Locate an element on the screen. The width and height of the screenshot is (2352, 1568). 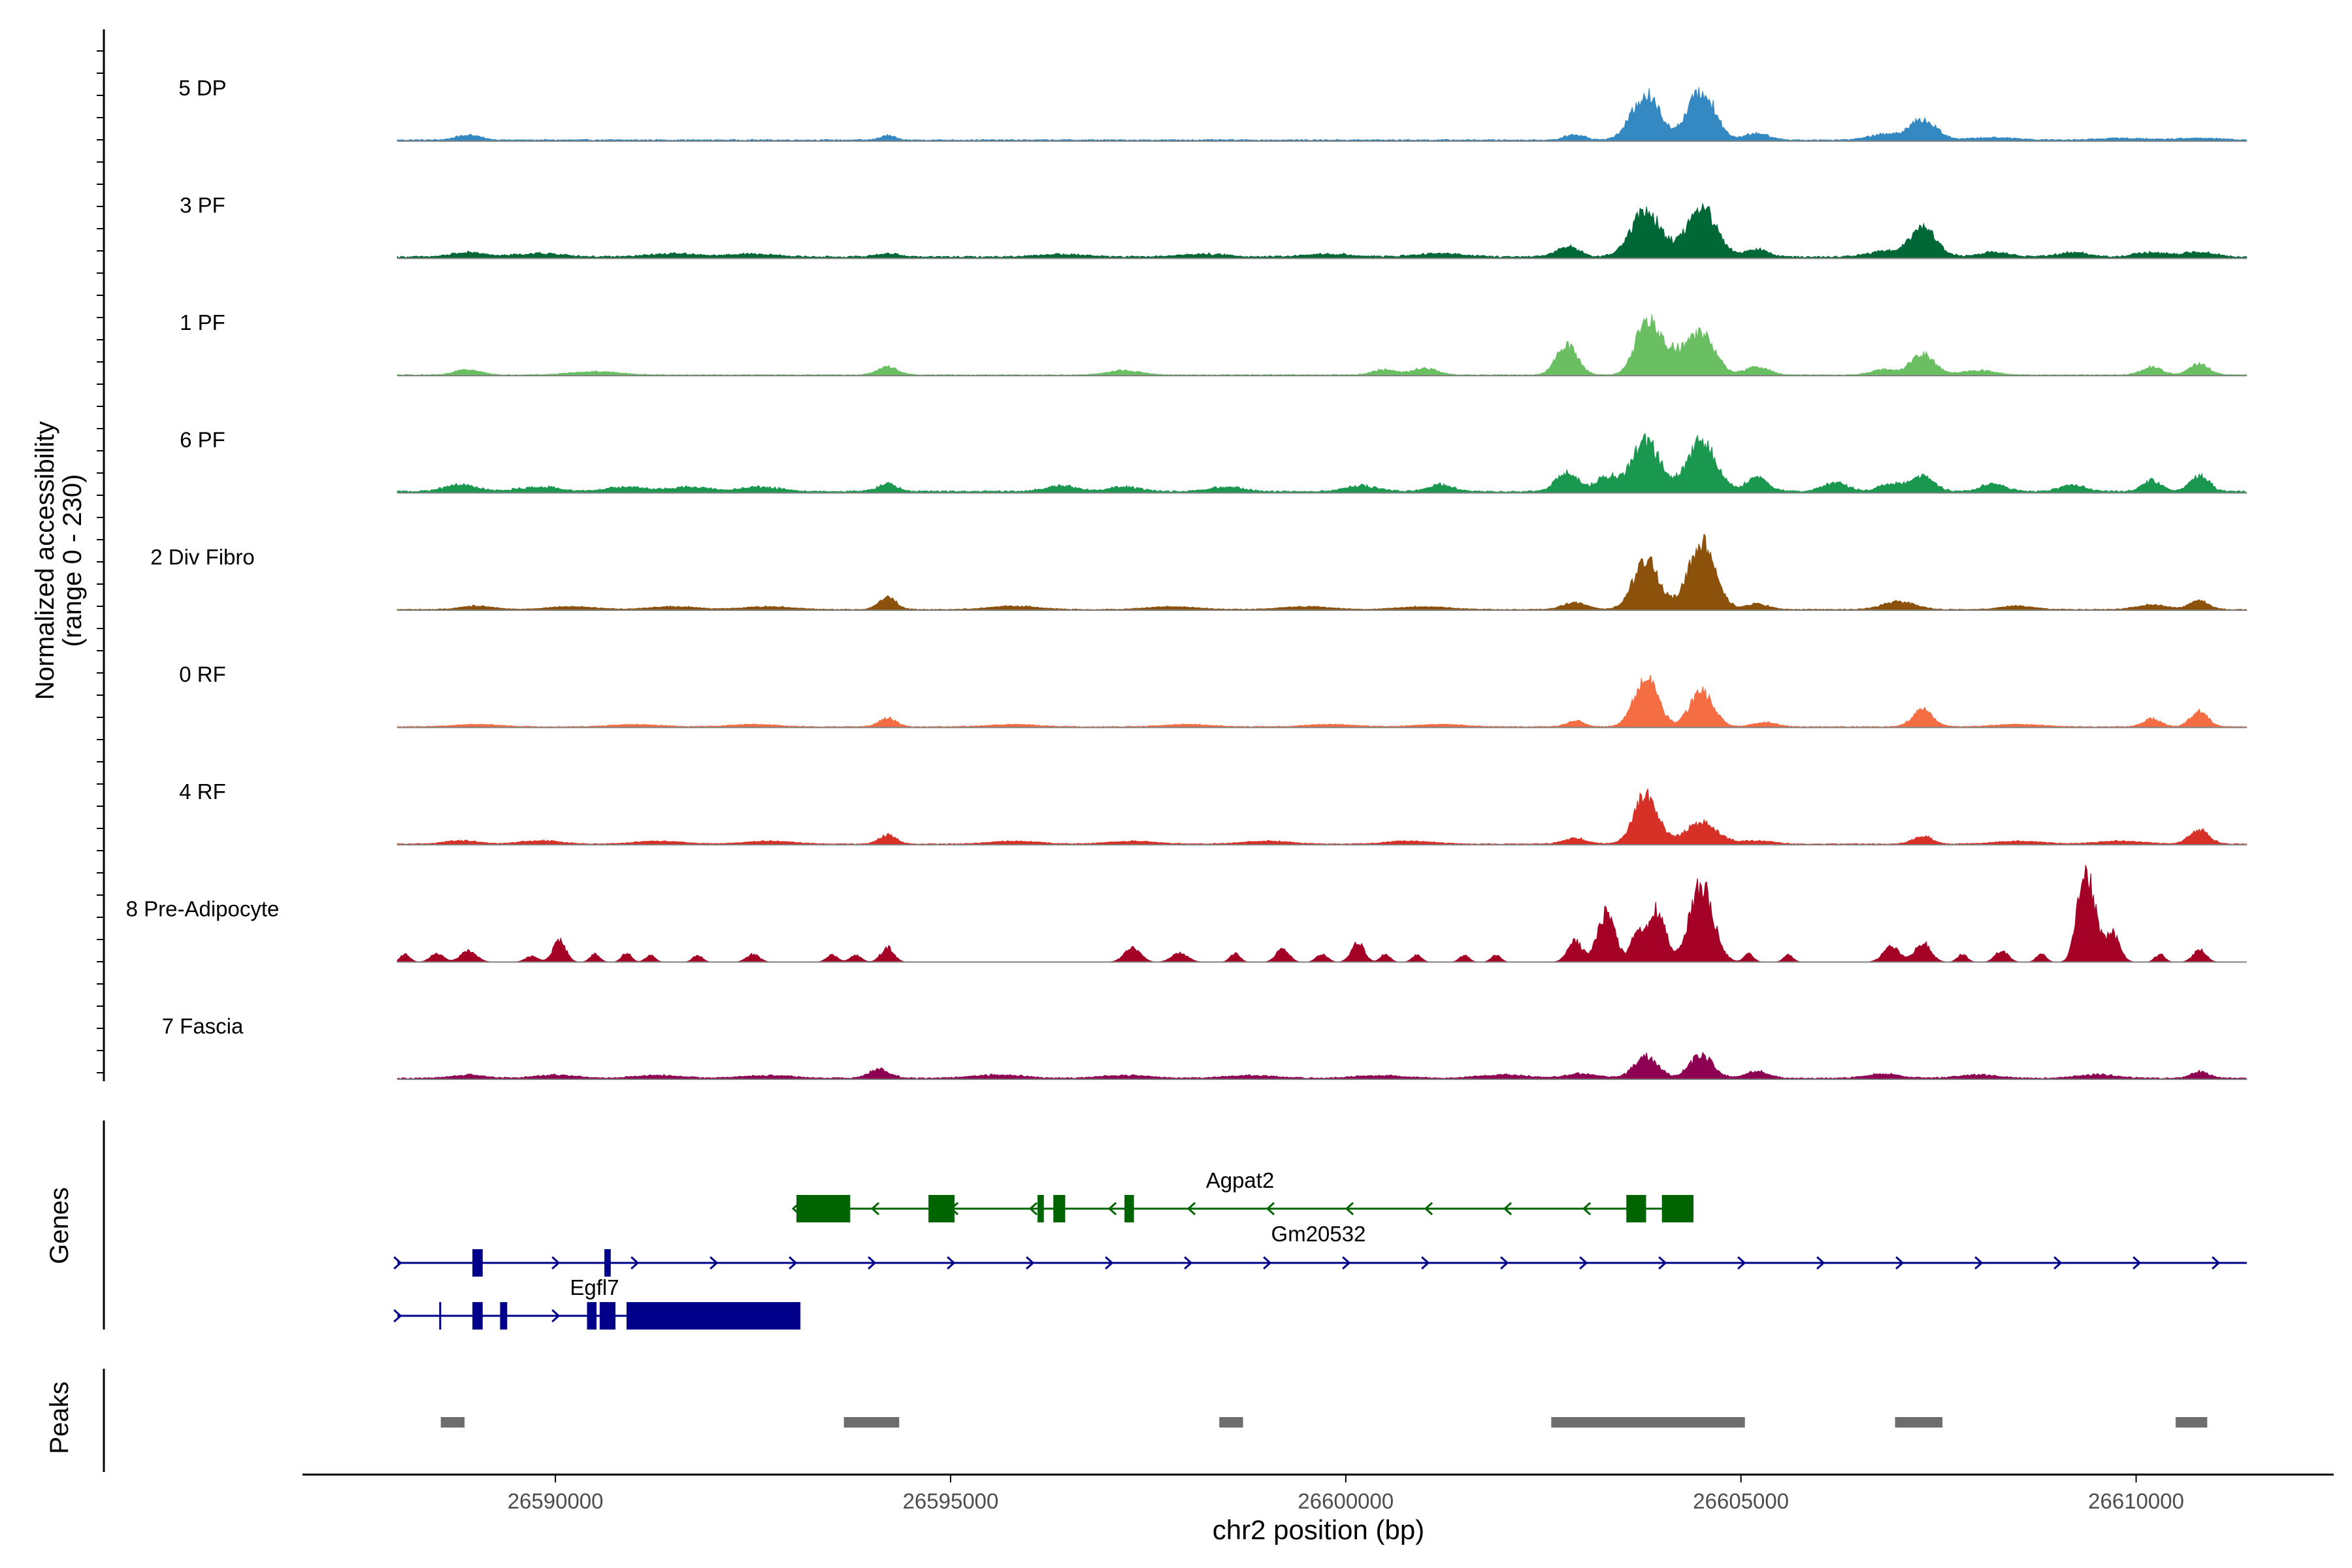
peaks-panel is located at coordinates (1324, 1422).